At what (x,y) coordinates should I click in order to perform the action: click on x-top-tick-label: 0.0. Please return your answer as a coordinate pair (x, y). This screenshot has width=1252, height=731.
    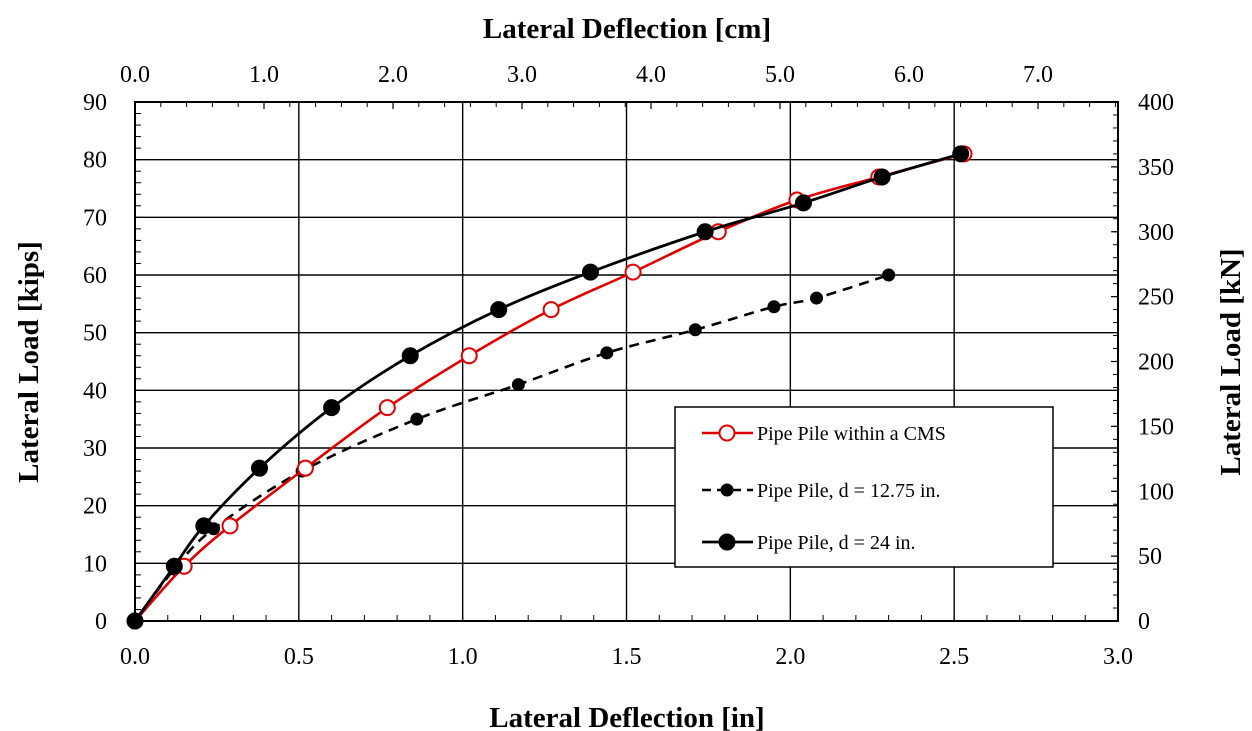
    Looking at the image, I should click on (135, 75).